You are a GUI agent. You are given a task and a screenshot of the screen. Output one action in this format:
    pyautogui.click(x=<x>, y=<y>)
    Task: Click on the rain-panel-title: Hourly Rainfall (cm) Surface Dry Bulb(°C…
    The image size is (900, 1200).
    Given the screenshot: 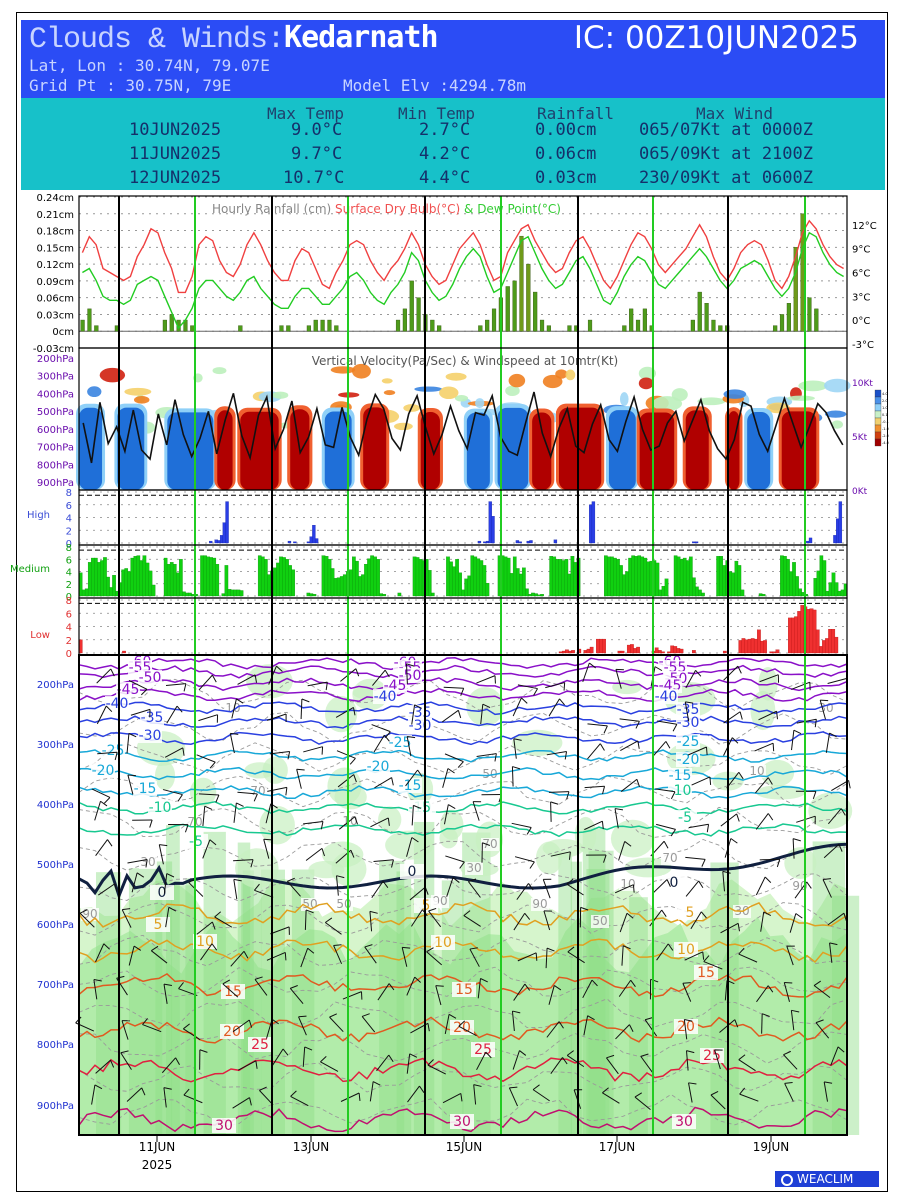 What is the action you would take?
    pyautogui.click(x=386, y=209)
    